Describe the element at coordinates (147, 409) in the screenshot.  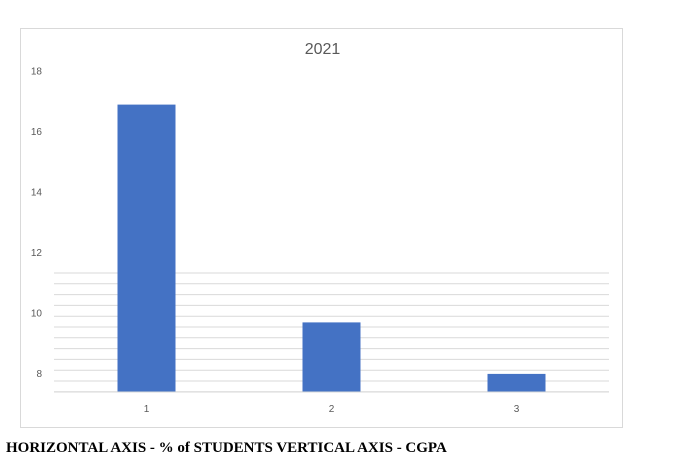
I see `x-tick-label: 1` at that location.